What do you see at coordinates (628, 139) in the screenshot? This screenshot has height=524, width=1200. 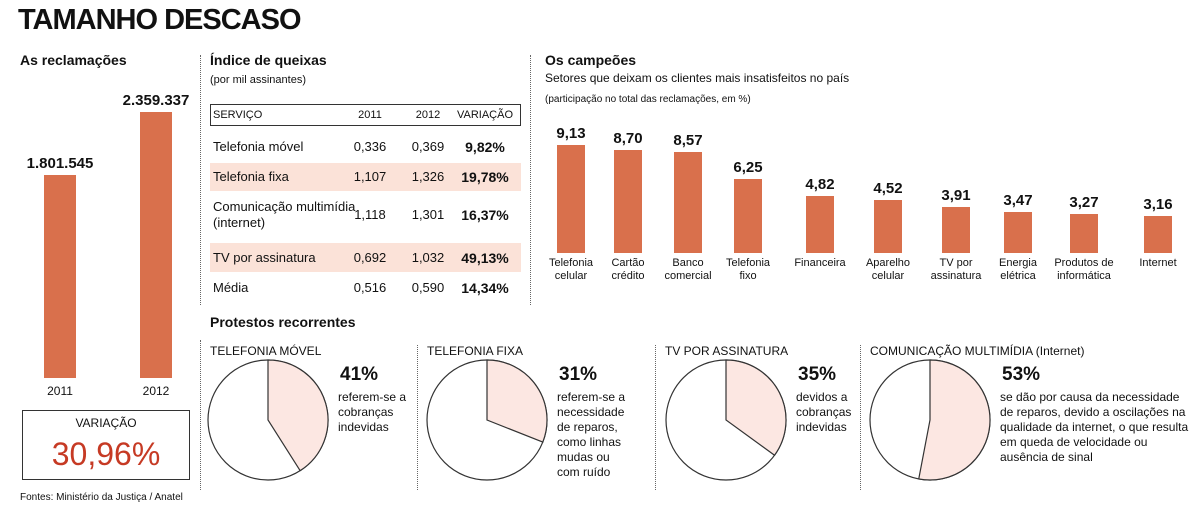 I see `value-label: 8,70` at bounding box center [628, 139].